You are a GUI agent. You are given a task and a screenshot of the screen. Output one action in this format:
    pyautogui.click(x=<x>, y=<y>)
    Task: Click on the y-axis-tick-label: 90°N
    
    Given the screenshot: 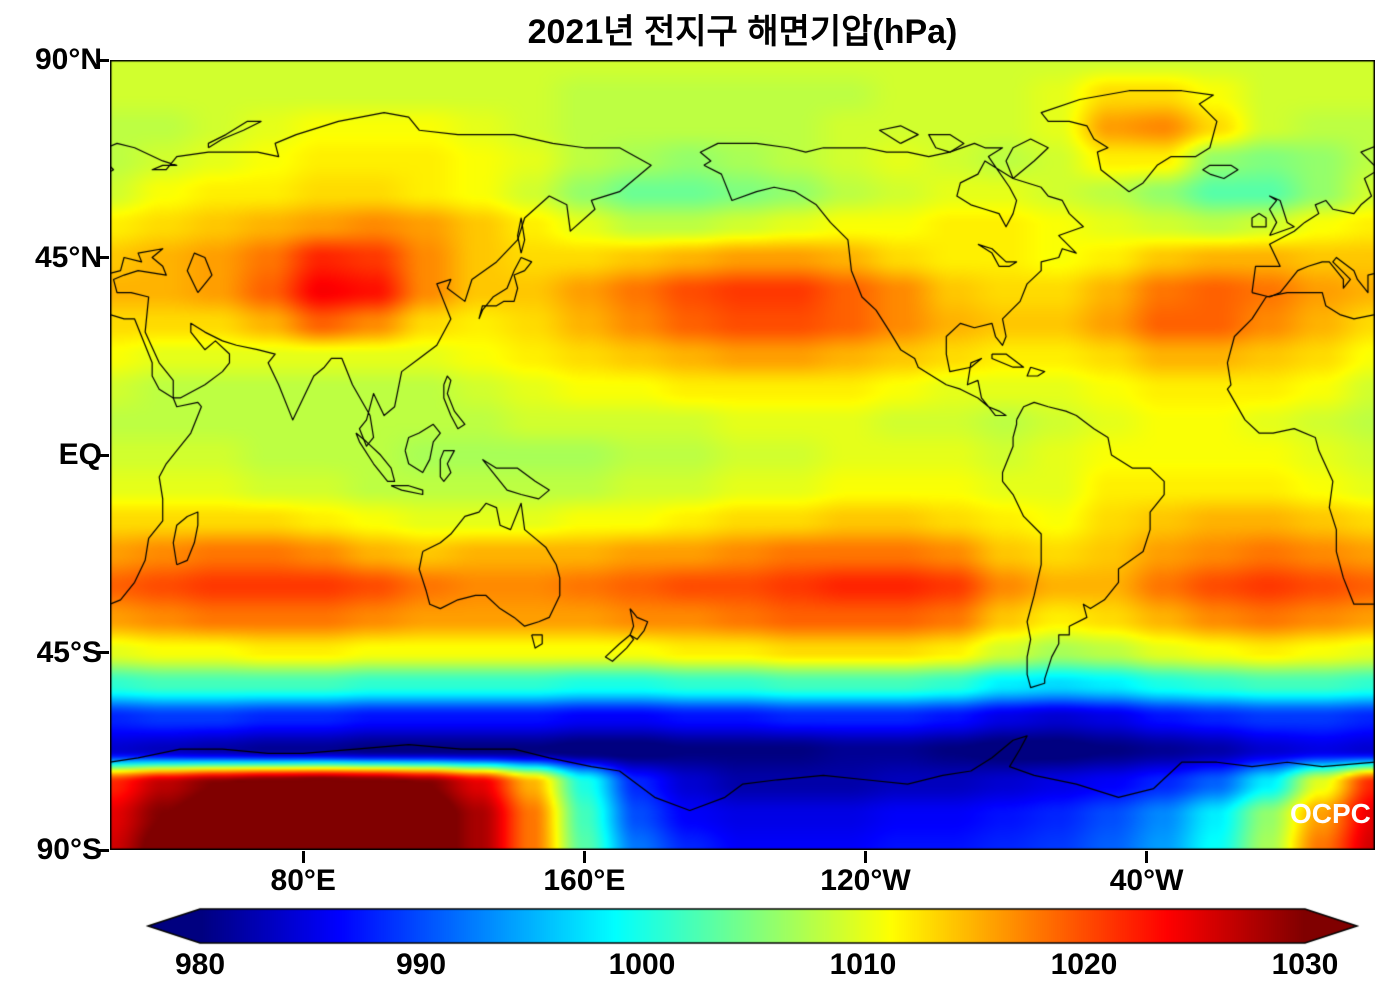 What is the action you would take?
    pyautogui.click(x=68, y=59)
    